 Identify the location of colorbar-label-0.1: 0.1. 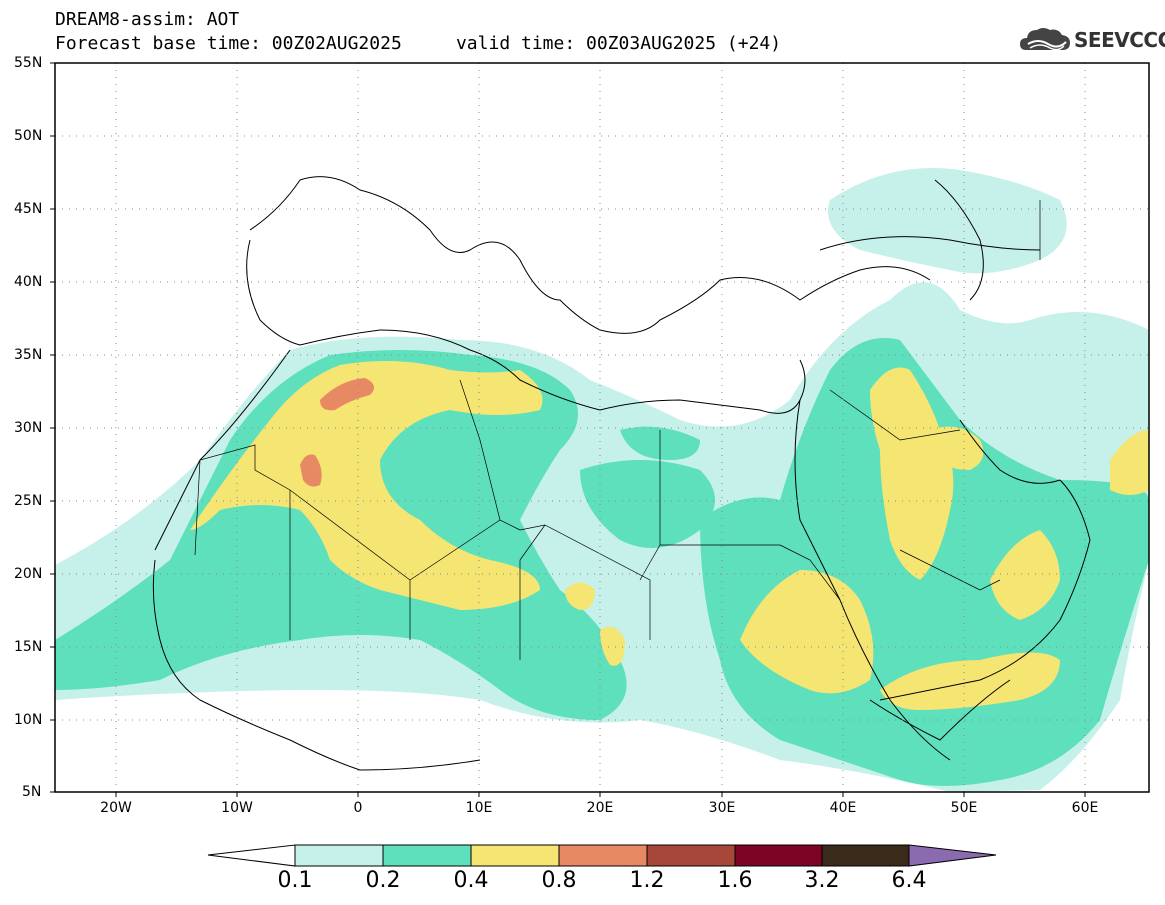
(295, 880).